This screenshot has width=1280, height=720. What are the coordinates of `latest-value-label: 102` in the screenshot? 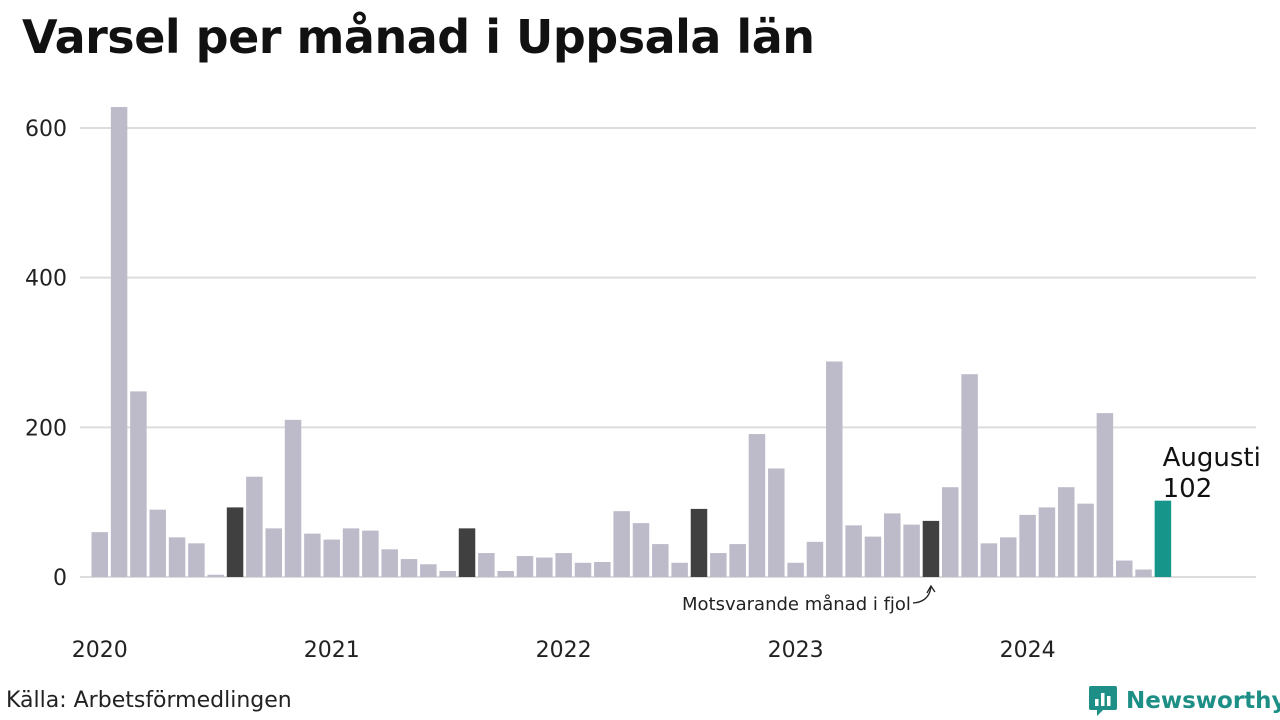 It's located at (1188, 489).